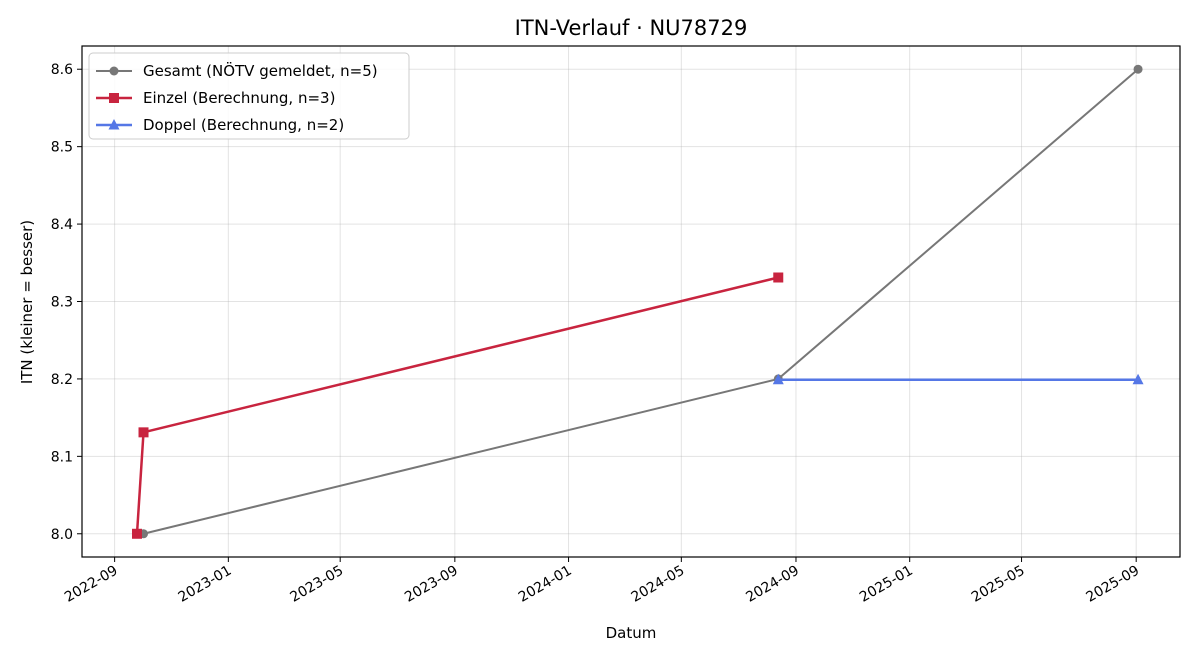  What do you see at coordinates (631, 633) in the screenshot?
I see `x-axis-label: Datum` at bounding box center [631, 633].